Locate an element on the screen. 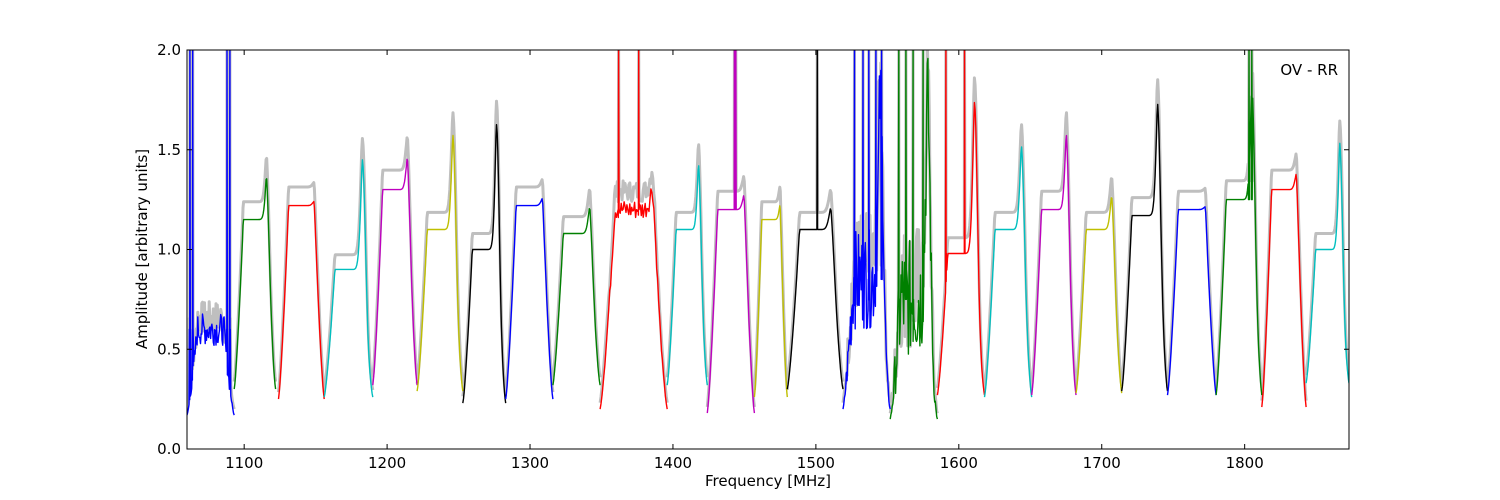 This screenshot has height=500, width=1500. y-tick-label: 2.0 is located at coordinates (169, 50).